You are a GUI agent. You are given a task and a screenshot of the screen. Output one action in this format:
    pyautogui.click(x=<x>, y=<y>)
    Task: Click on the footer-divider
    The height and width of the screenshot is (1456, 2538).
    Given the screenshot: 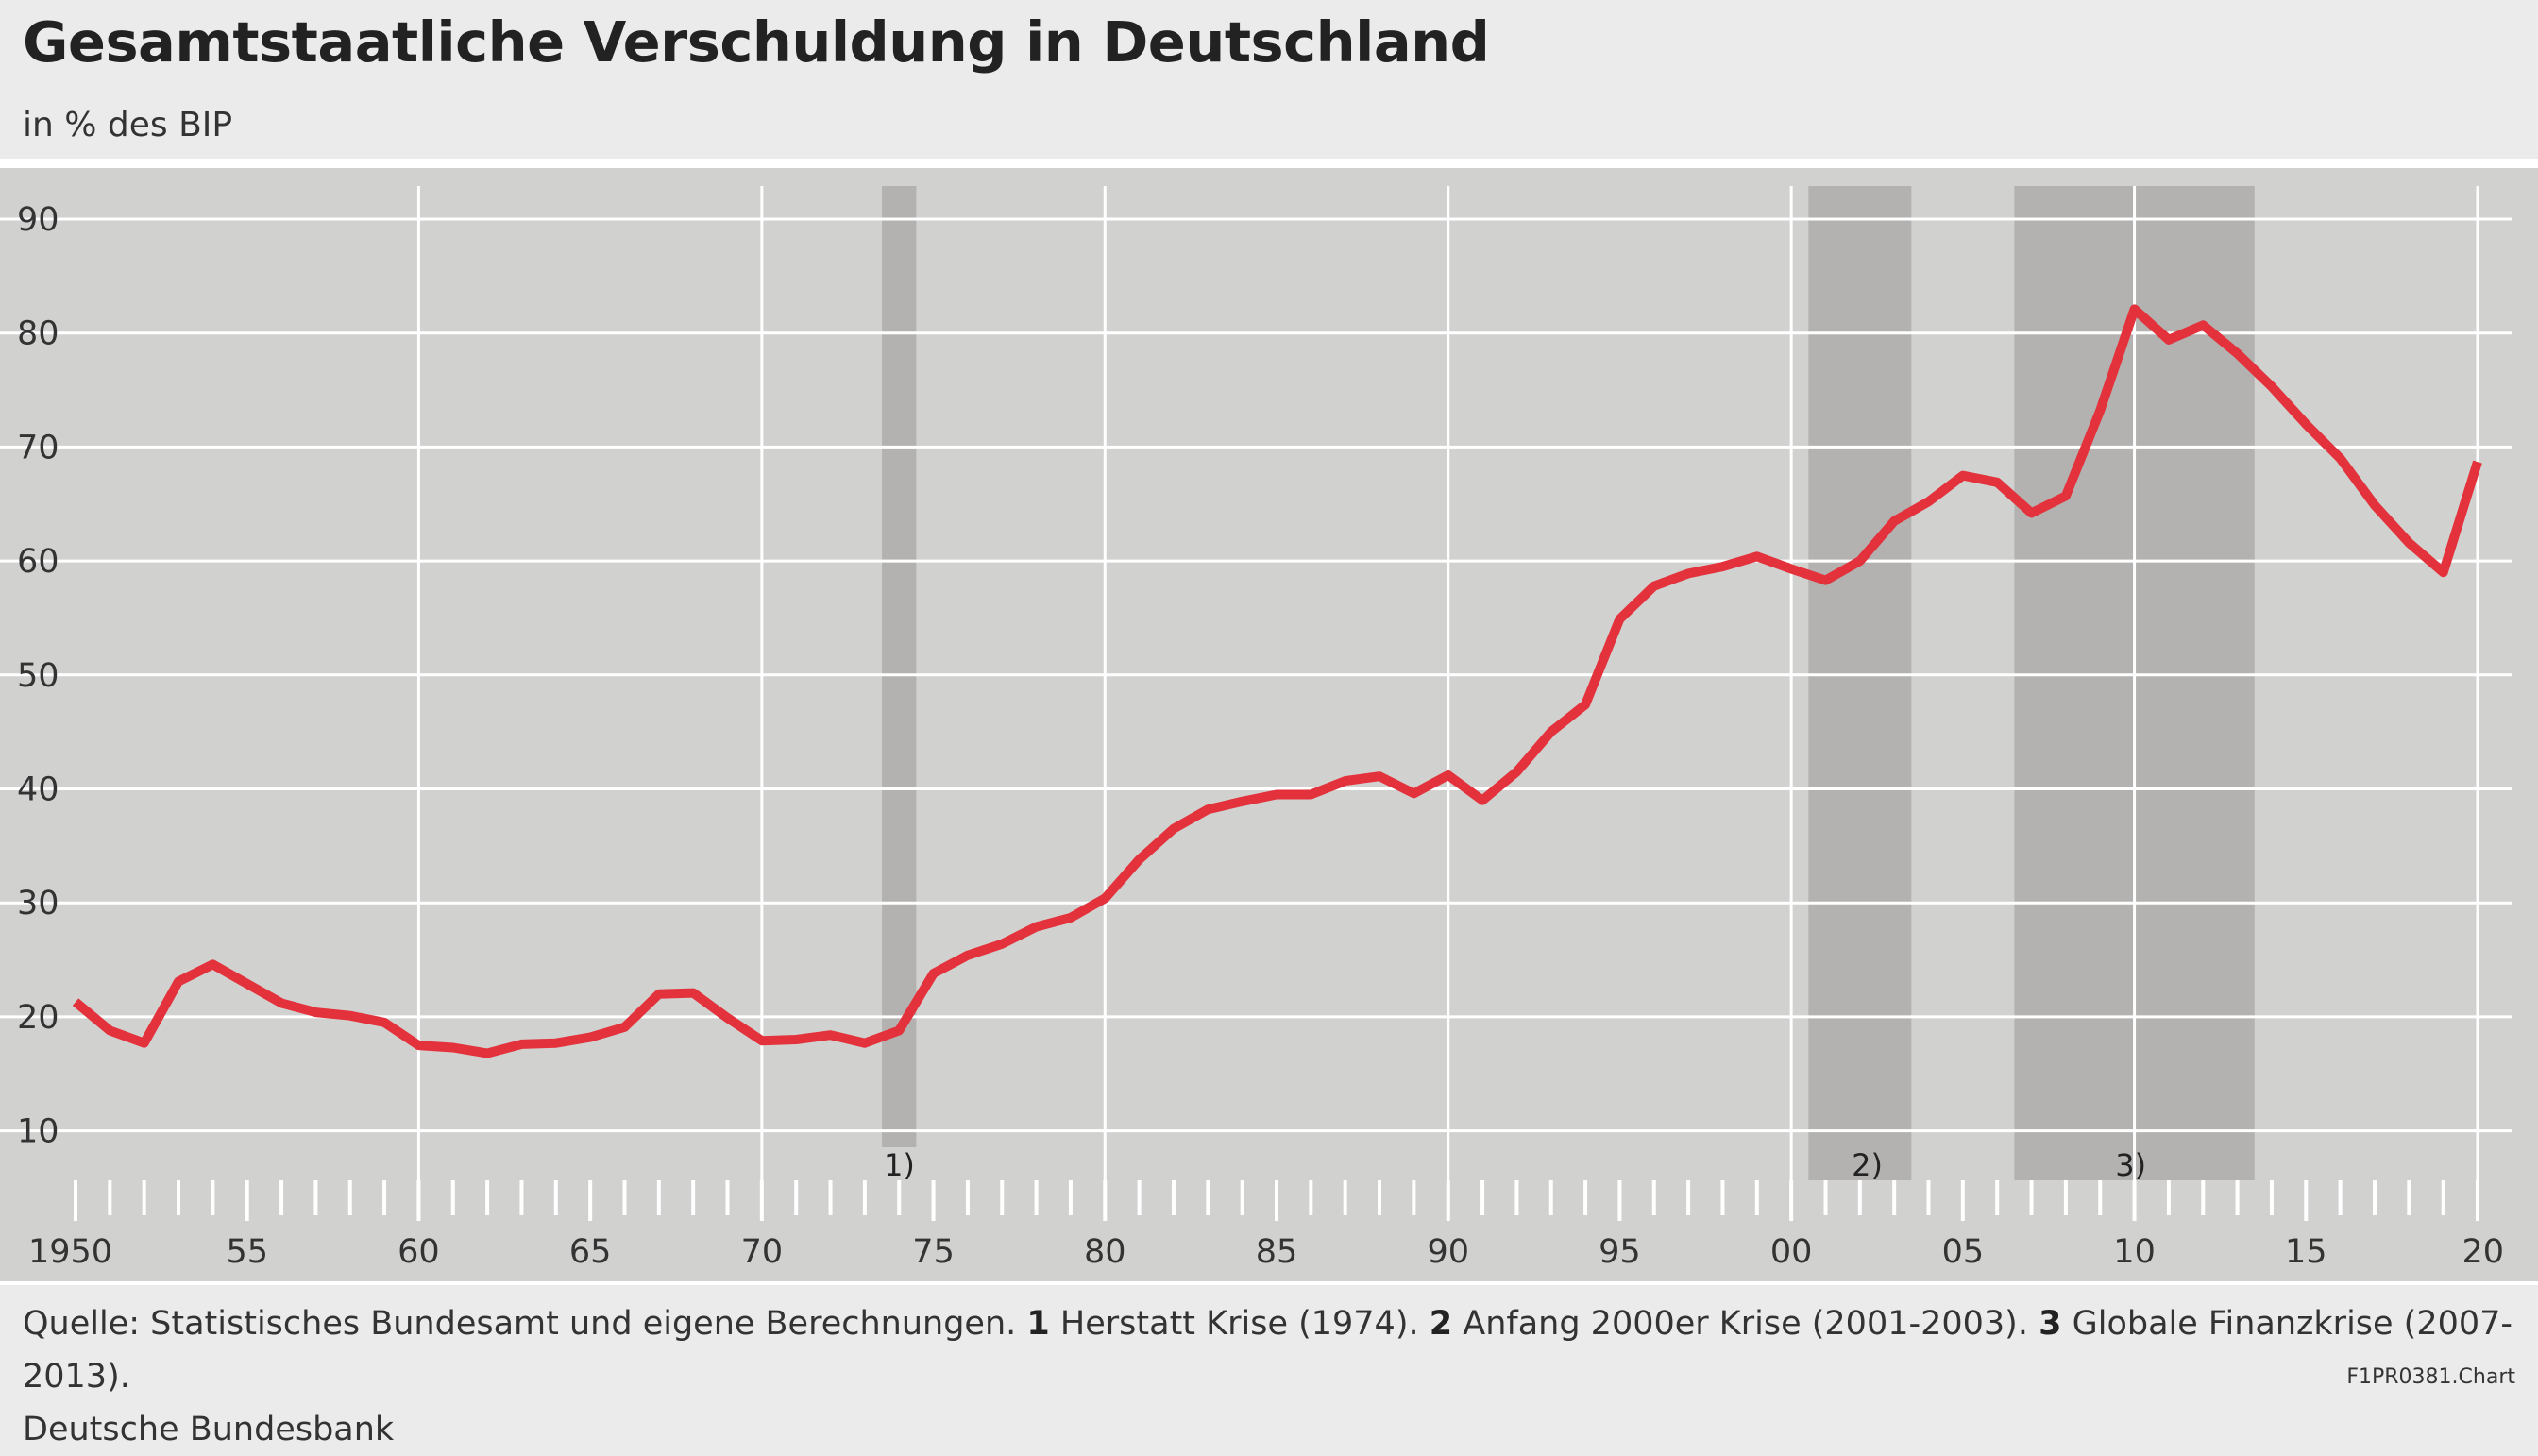 What is the action you would take?
    pyautogui.click(x=1269, y=1283)
    